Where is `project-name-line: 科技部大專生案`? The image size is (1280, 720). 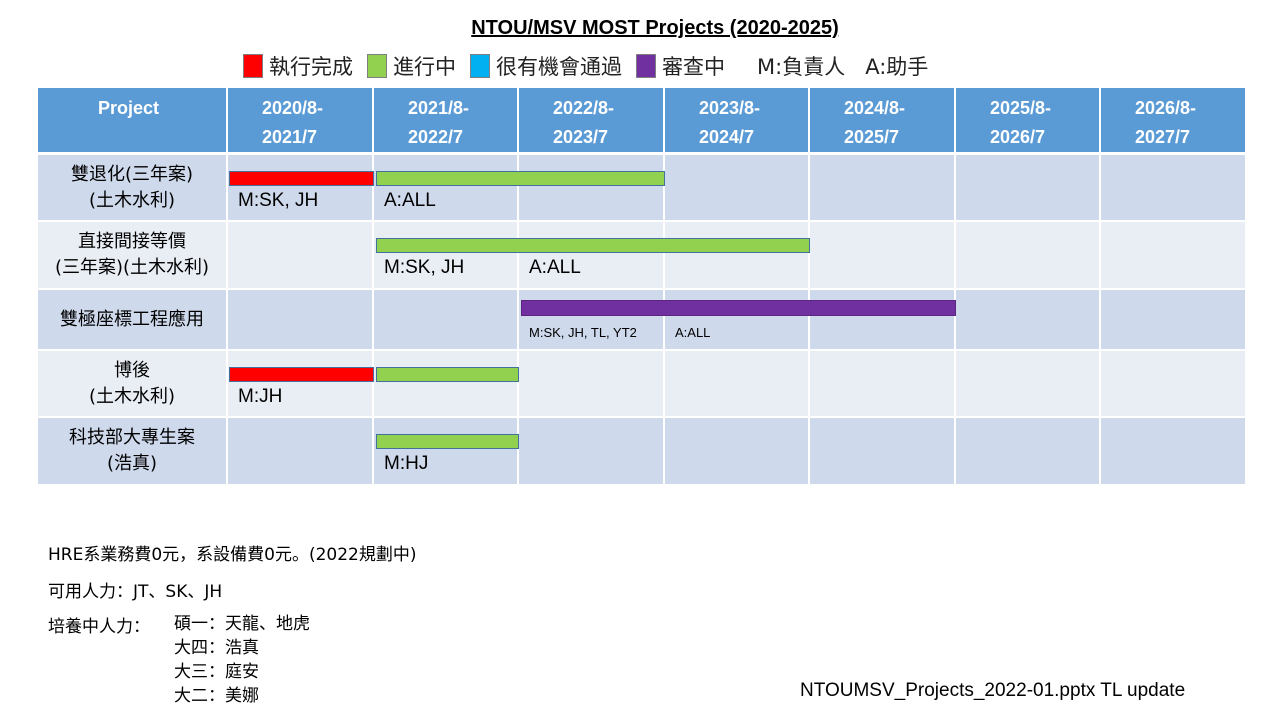
project-name-line: 科技部大專生案 is located at coordinates (132, 437).